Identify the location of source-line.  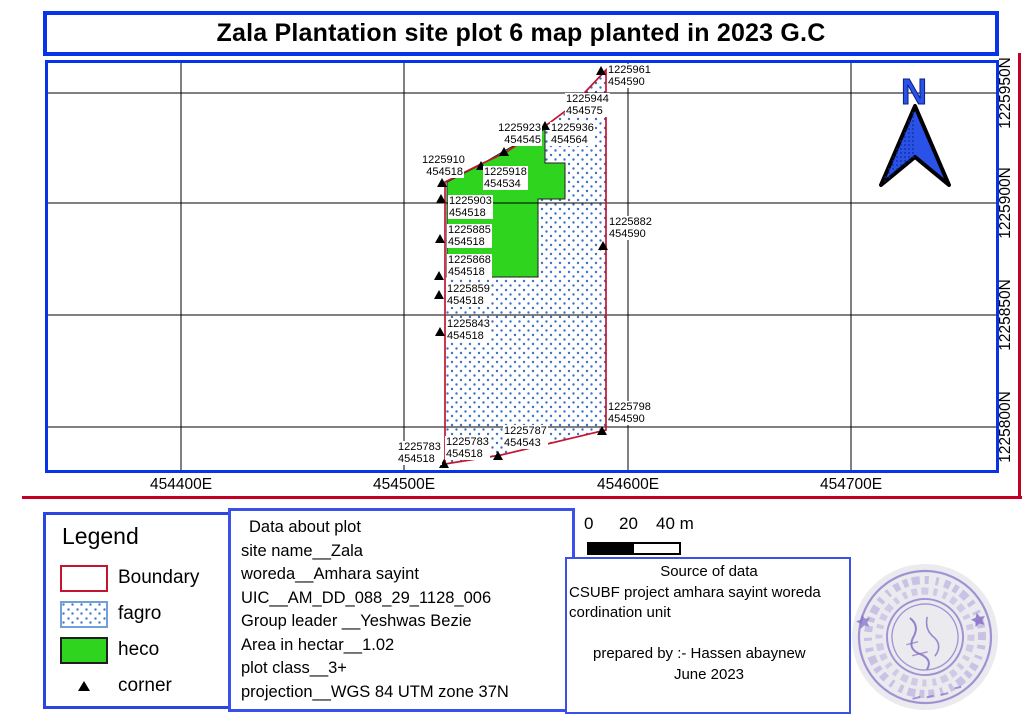
(709, 634).